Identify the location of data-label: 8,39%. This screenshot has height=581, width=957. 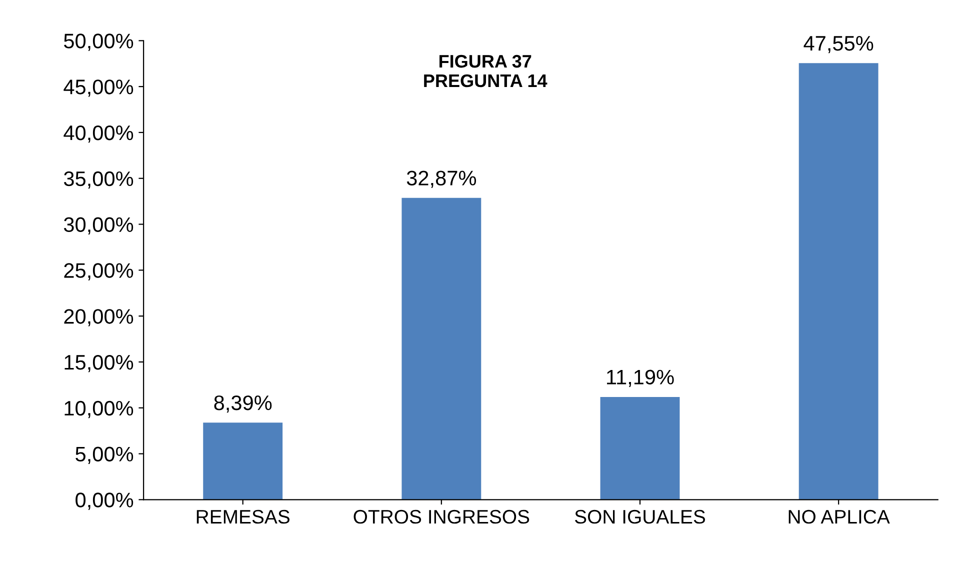
(243, 404).